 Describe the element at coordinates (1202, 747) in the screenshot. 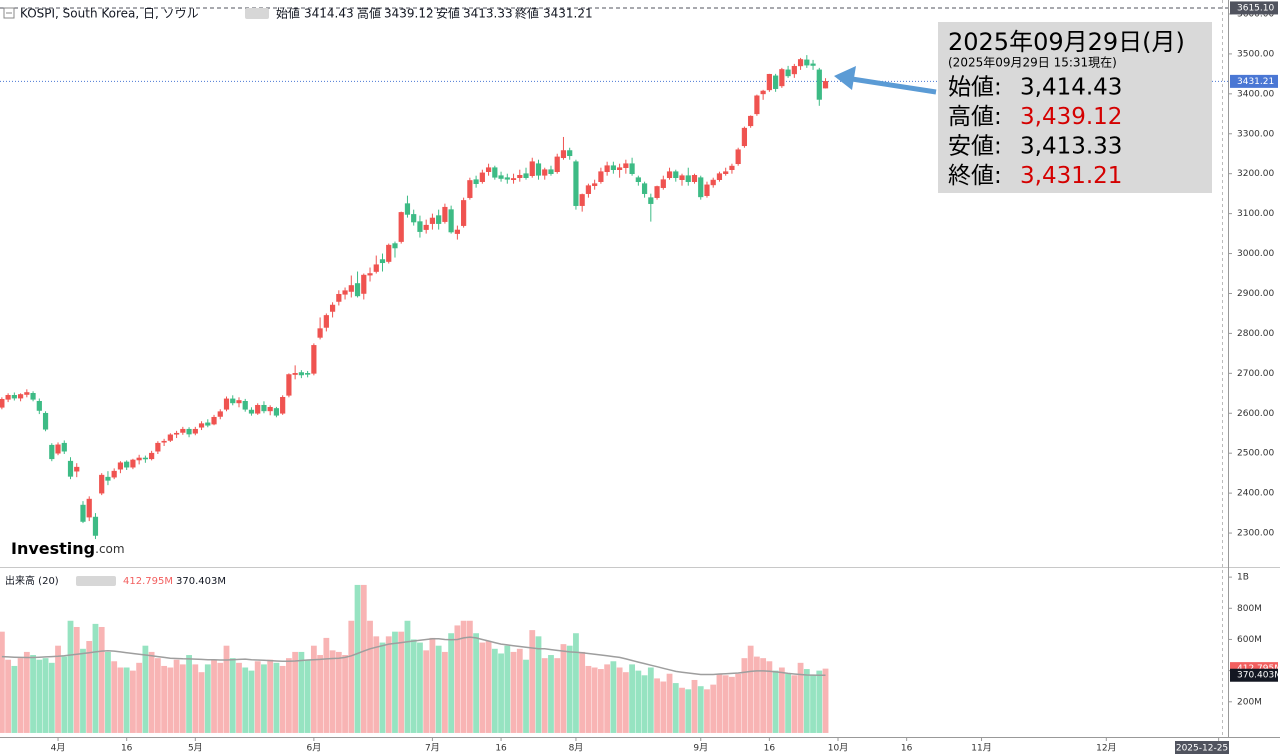

I see `x-tag` at that location.